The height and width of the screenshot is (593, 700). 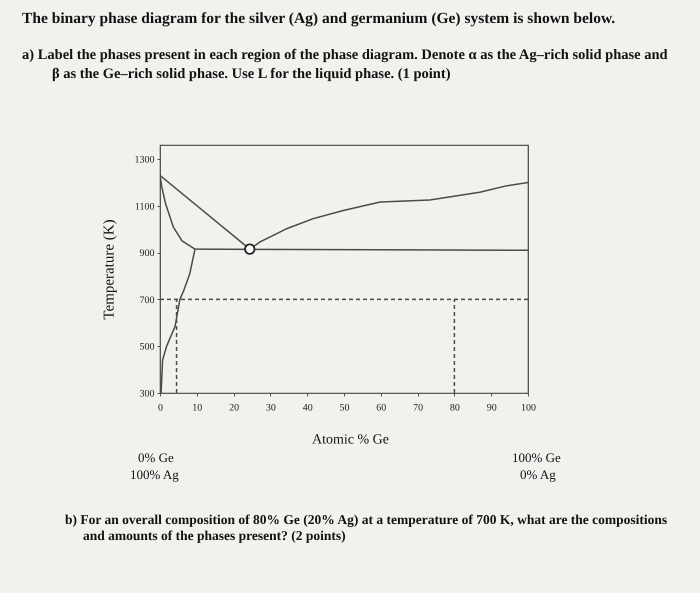 What do you see at coordinates (147, 254) in the screenshot?
I see `y-tick-label: 900` at bounding box center [147, 254].